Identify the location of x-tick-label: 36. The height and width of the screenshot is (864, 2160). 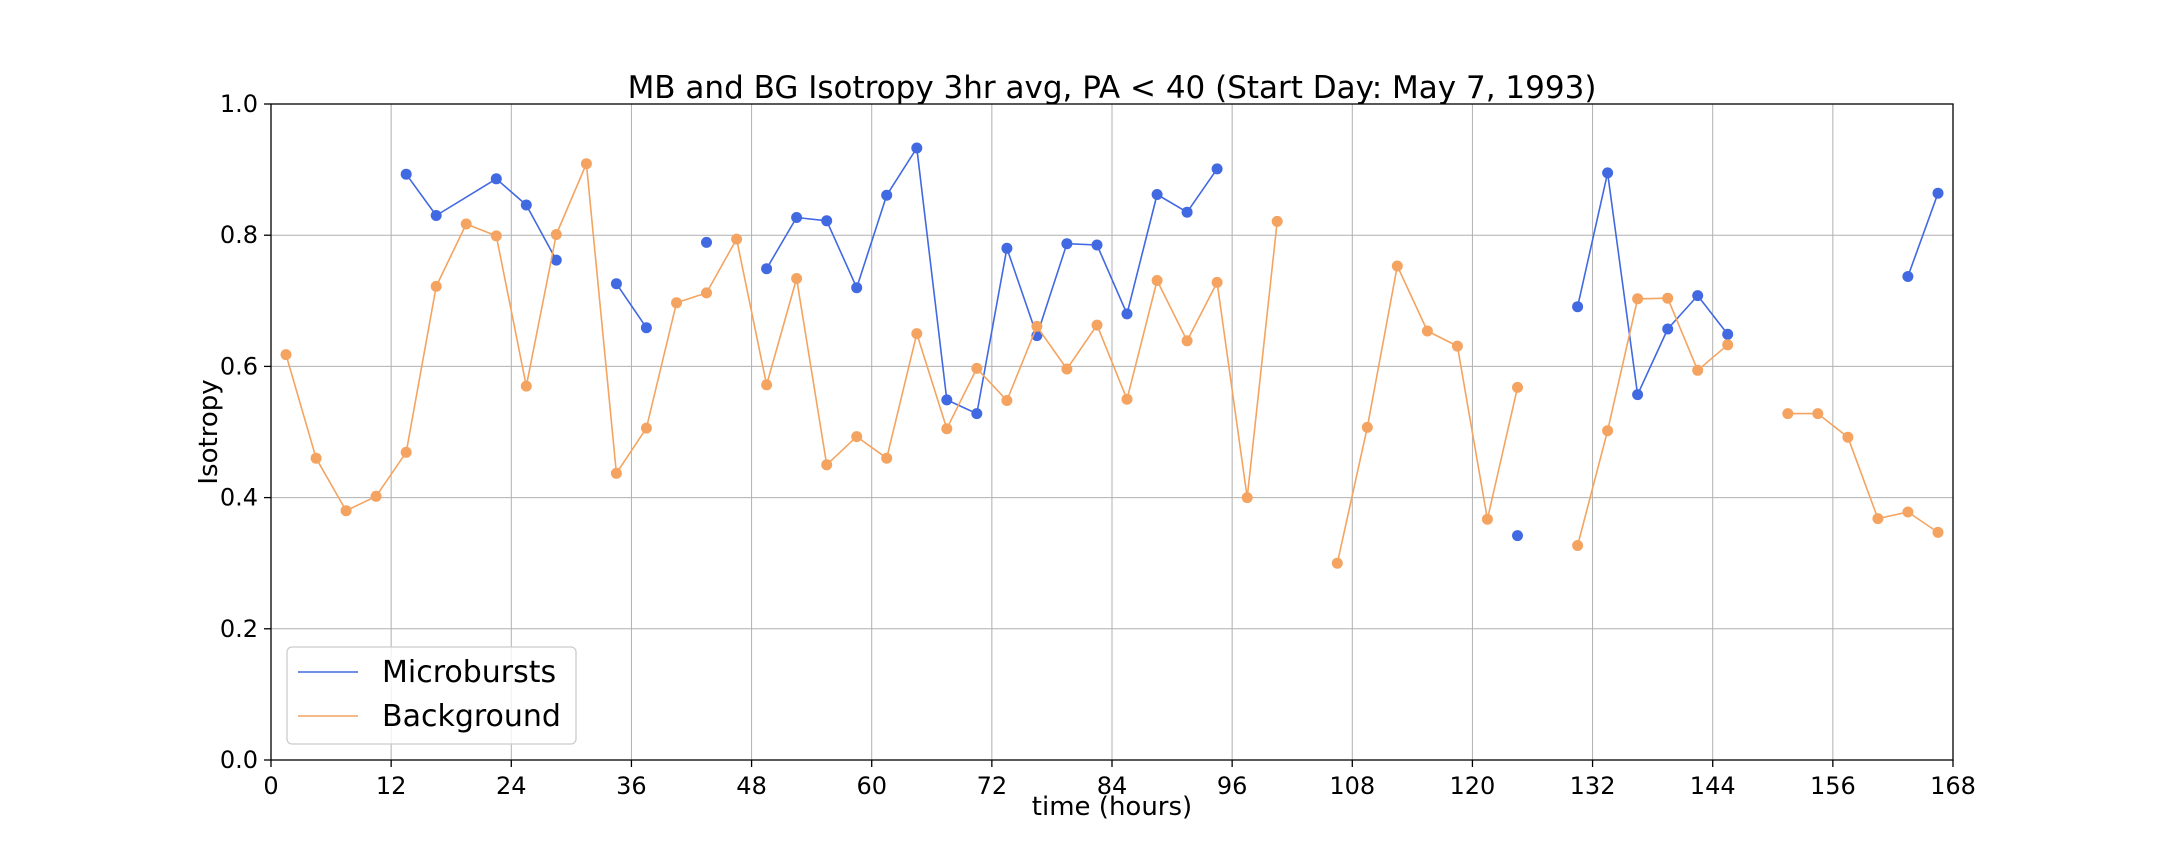
(631, 786).